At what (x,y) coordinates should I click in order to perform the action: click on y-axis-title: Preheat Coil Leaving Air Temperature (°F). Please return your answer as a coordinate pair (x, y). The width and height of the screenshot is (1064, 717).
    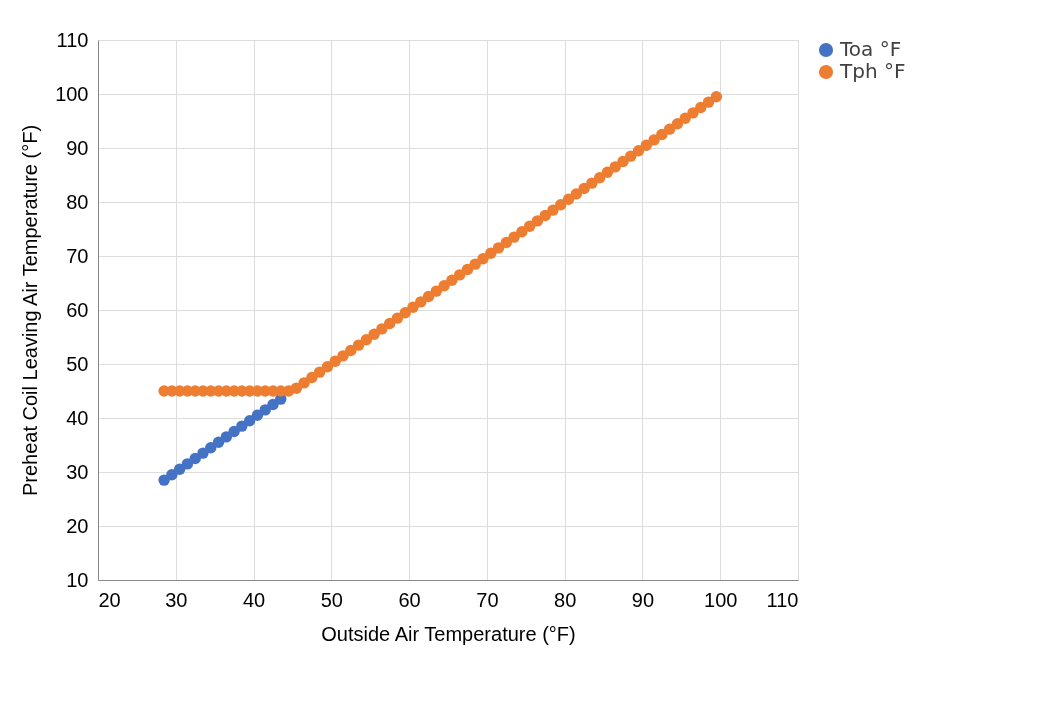
    Looking at the image, I should click on (30, 310).